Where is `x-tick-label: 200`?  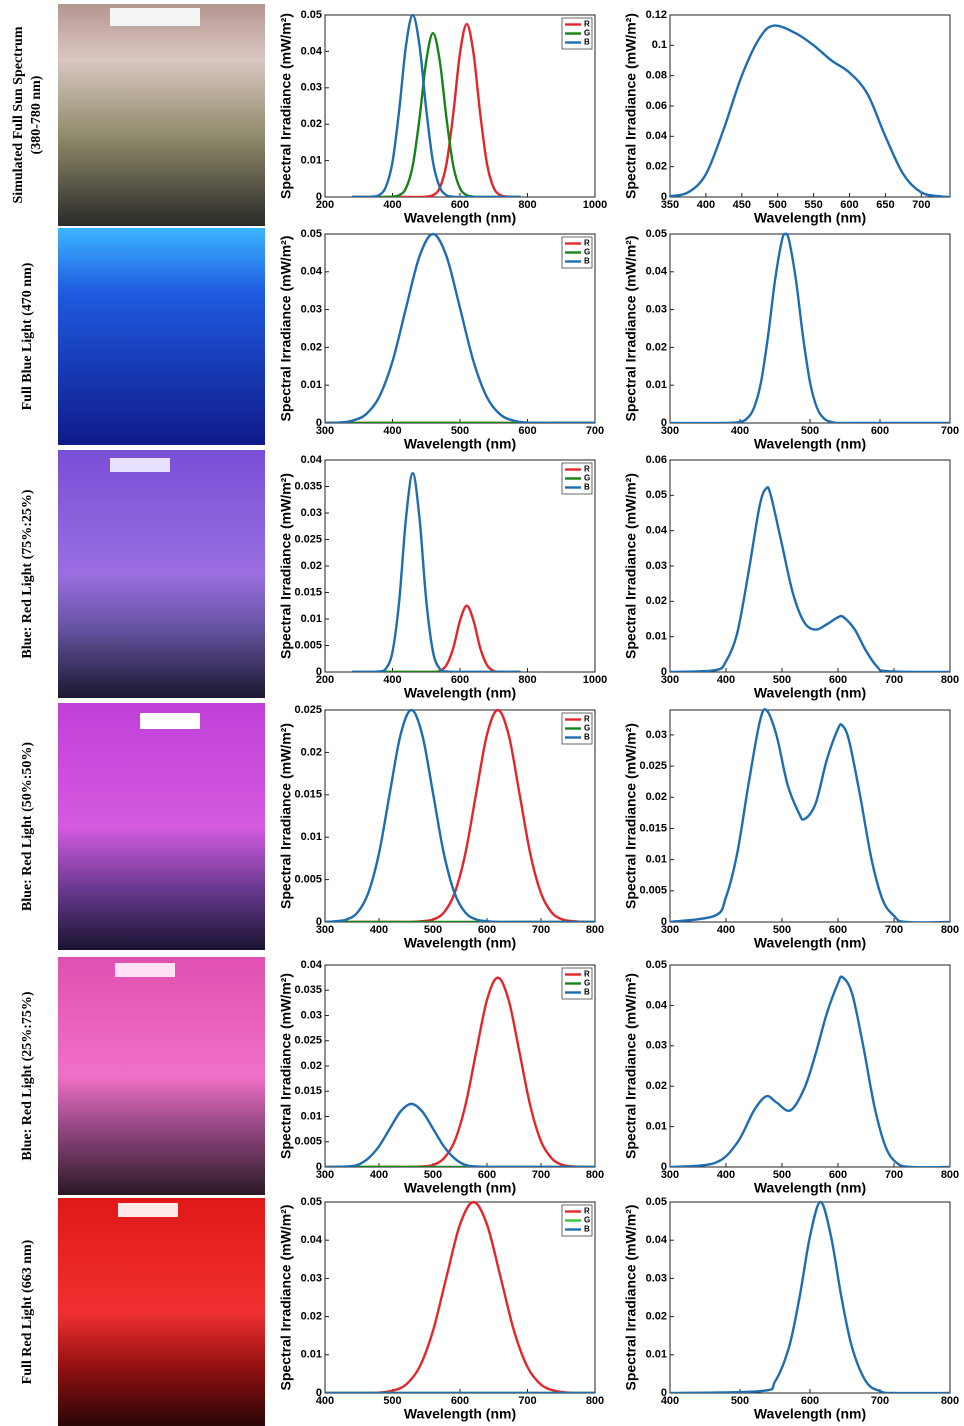
x-tick-label: 200 is located at coordinates (325, 680).